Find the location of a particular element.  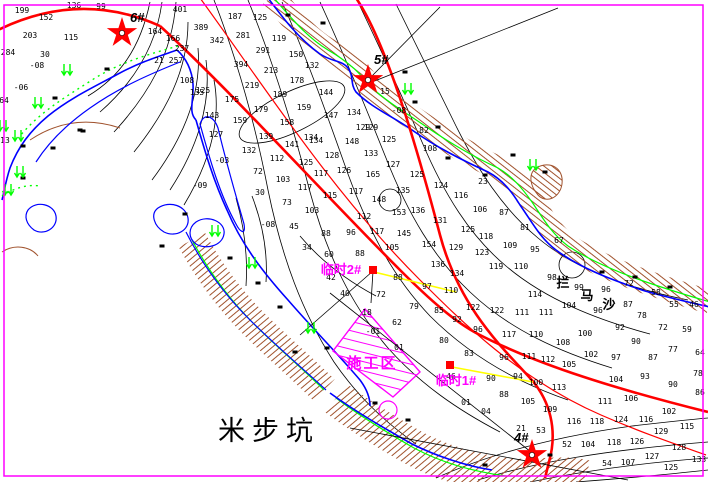

sounding-value: -03 is located at coordinates (222, 160).